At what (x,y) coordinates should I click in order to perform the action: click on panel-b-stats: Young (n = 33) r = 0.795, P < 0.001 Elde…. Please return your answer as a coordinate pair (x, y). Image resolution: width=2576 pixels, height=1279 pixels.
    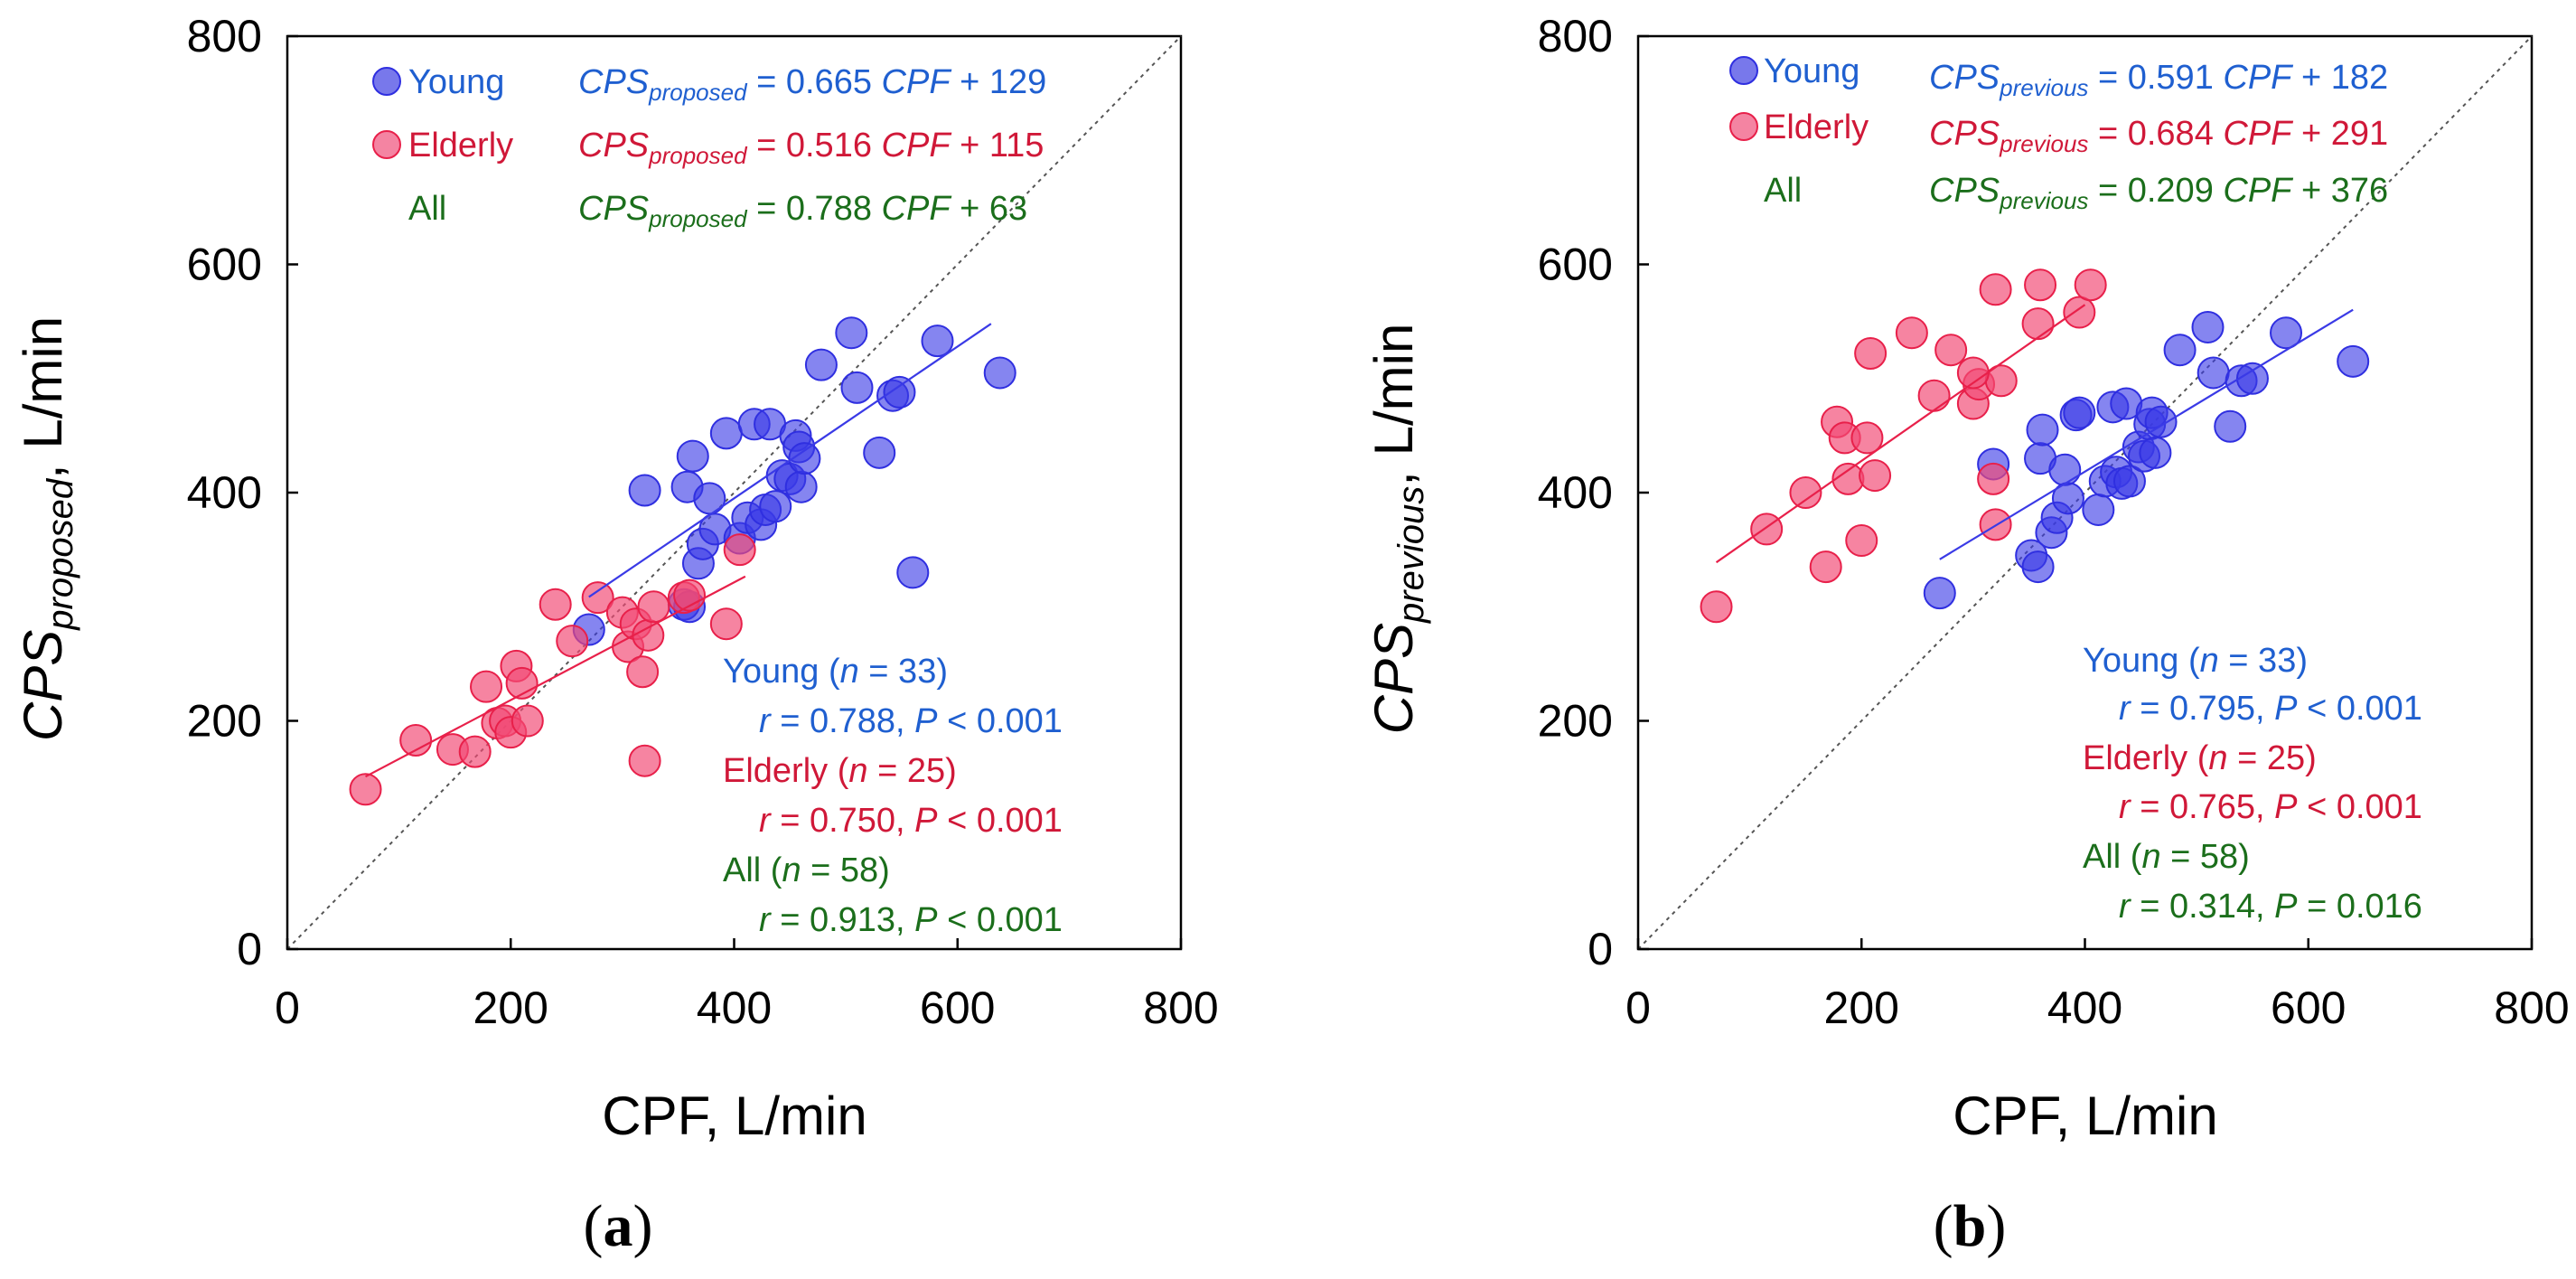
    Looking at the image, I should click on (2252, 784).